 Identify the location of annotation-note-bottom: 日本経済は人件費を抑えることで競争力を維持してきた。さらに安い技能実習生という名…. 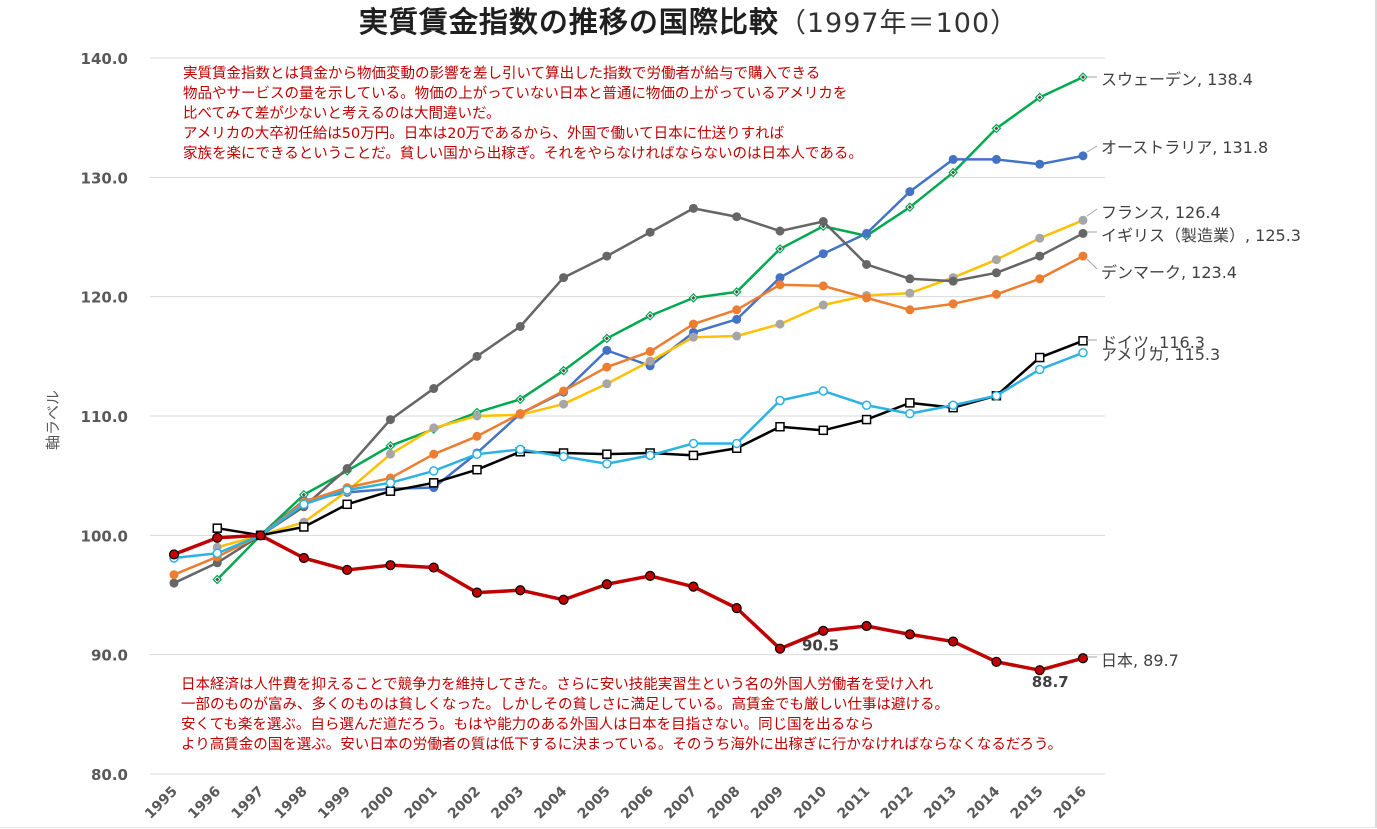
(621, 715).